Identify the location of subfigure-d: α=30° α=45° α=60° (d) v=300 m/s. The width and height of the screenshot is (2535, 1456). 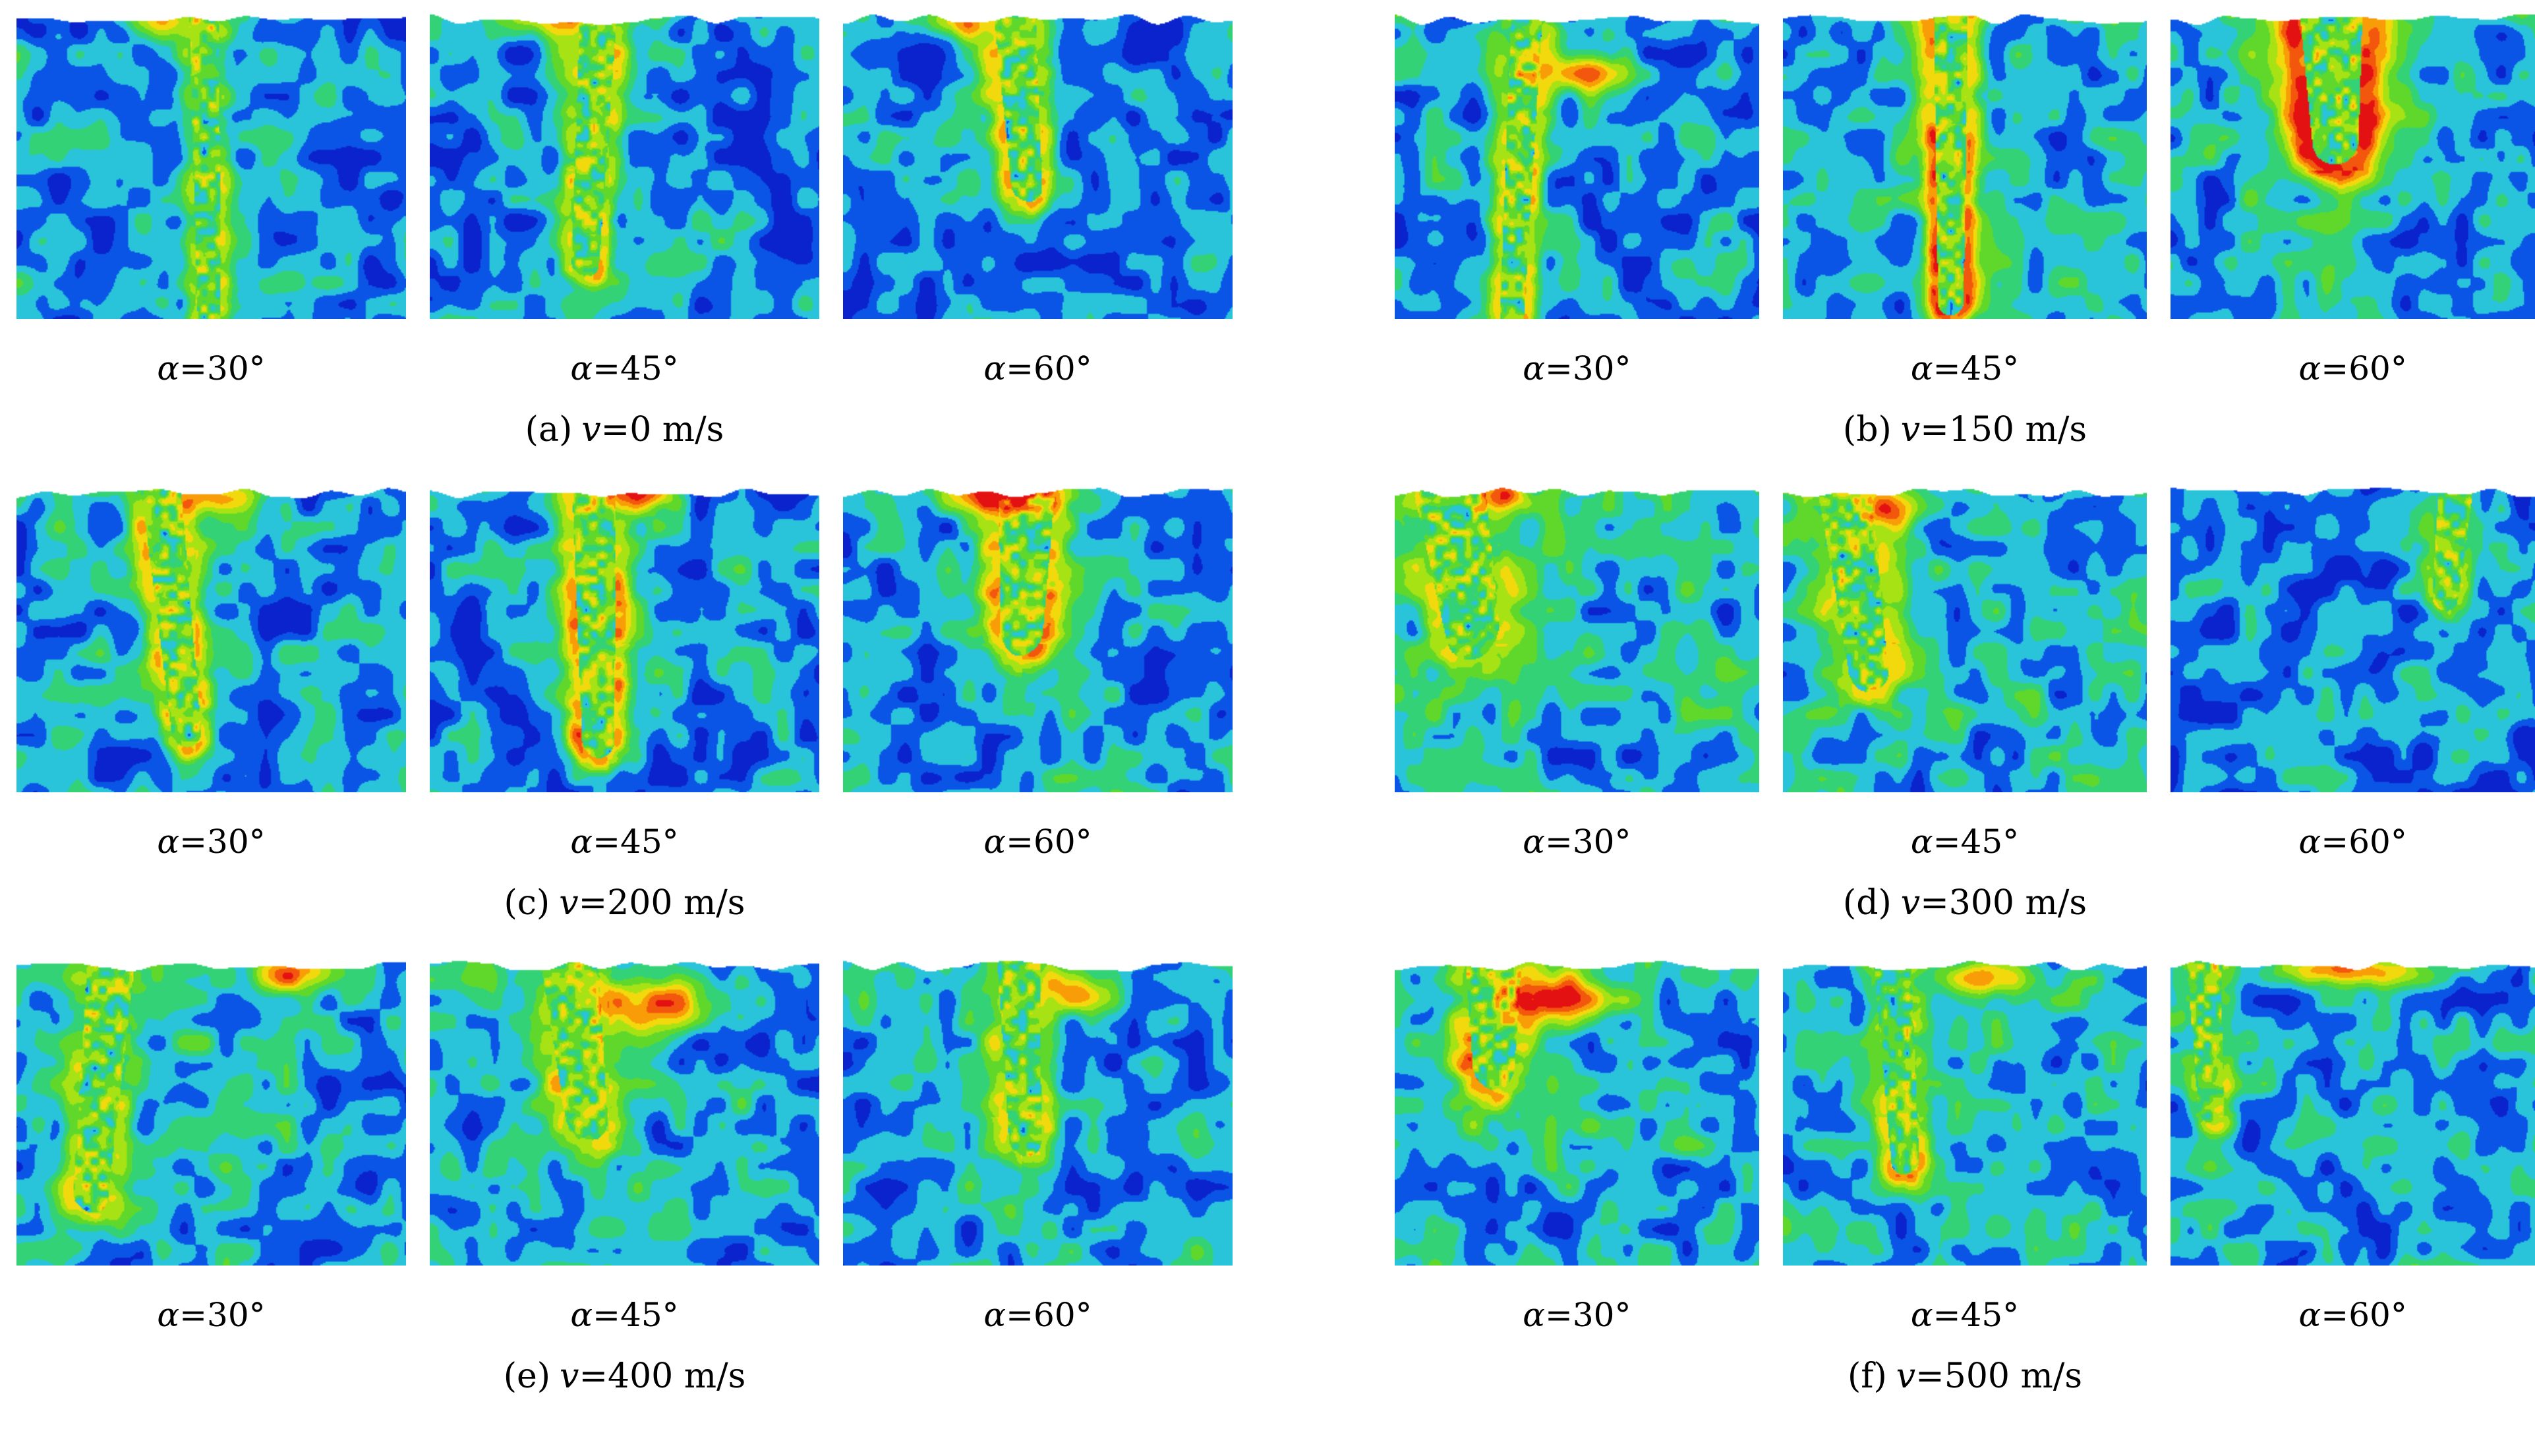
(1965, 703).